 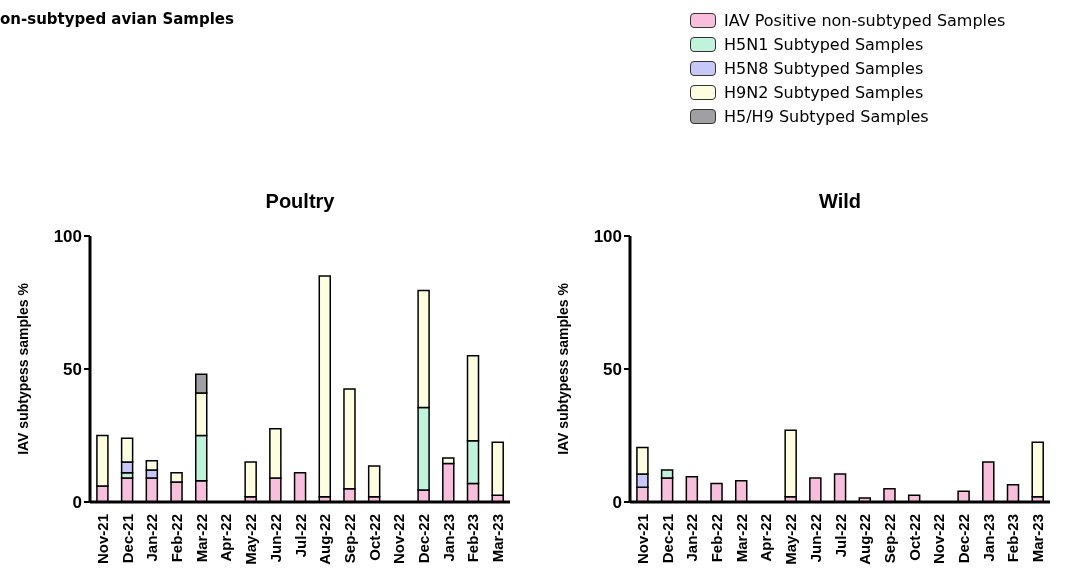 What do you see at coordinates (865, 20) in the screenshot?
I see `legend-label: IAV Positive non-subtyped Samples` at bounding box center [865, 20].